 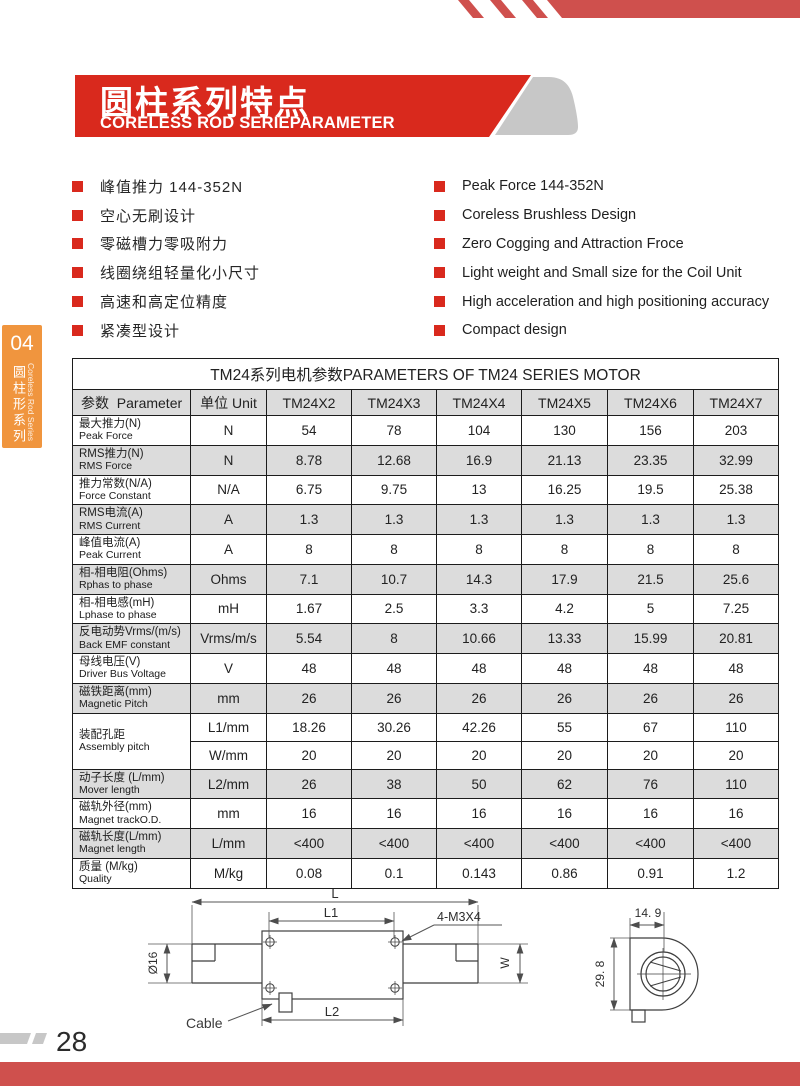 What do you see at coordinates (637, 961) in the screenshot?
I see `end-view-dimensions` at bounding box center [637, 961].